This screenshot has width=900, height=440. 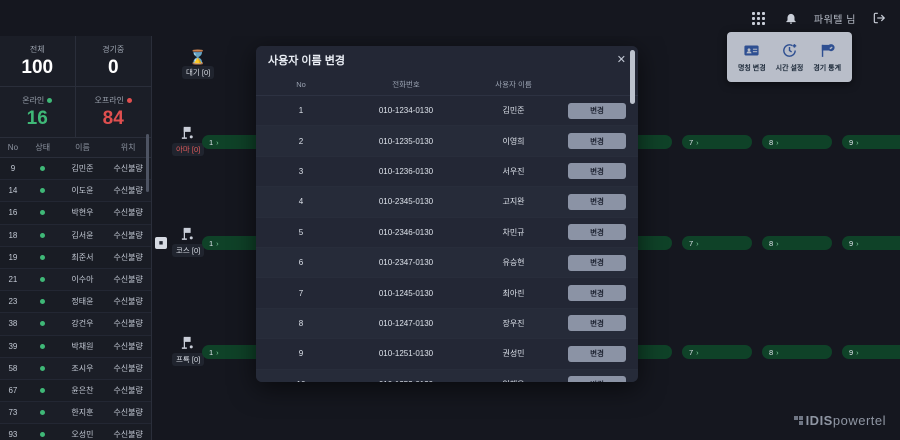 What do you see at coordinates (13, 235) in the screenshot?
I see `cell-no: 18` at bounding box center [13, 235].